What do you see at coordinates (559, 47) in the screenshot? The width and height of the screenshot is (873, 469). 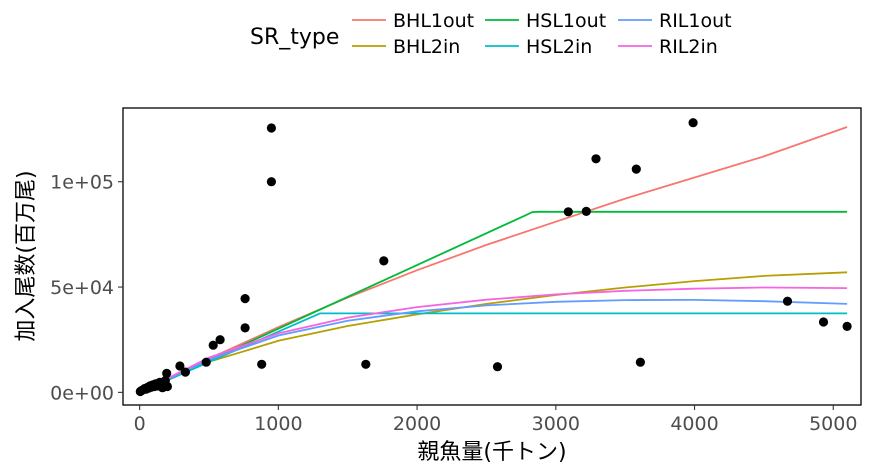 I see `legend-label-hsl2in: HSL2in` at bounding box center [559, 47].